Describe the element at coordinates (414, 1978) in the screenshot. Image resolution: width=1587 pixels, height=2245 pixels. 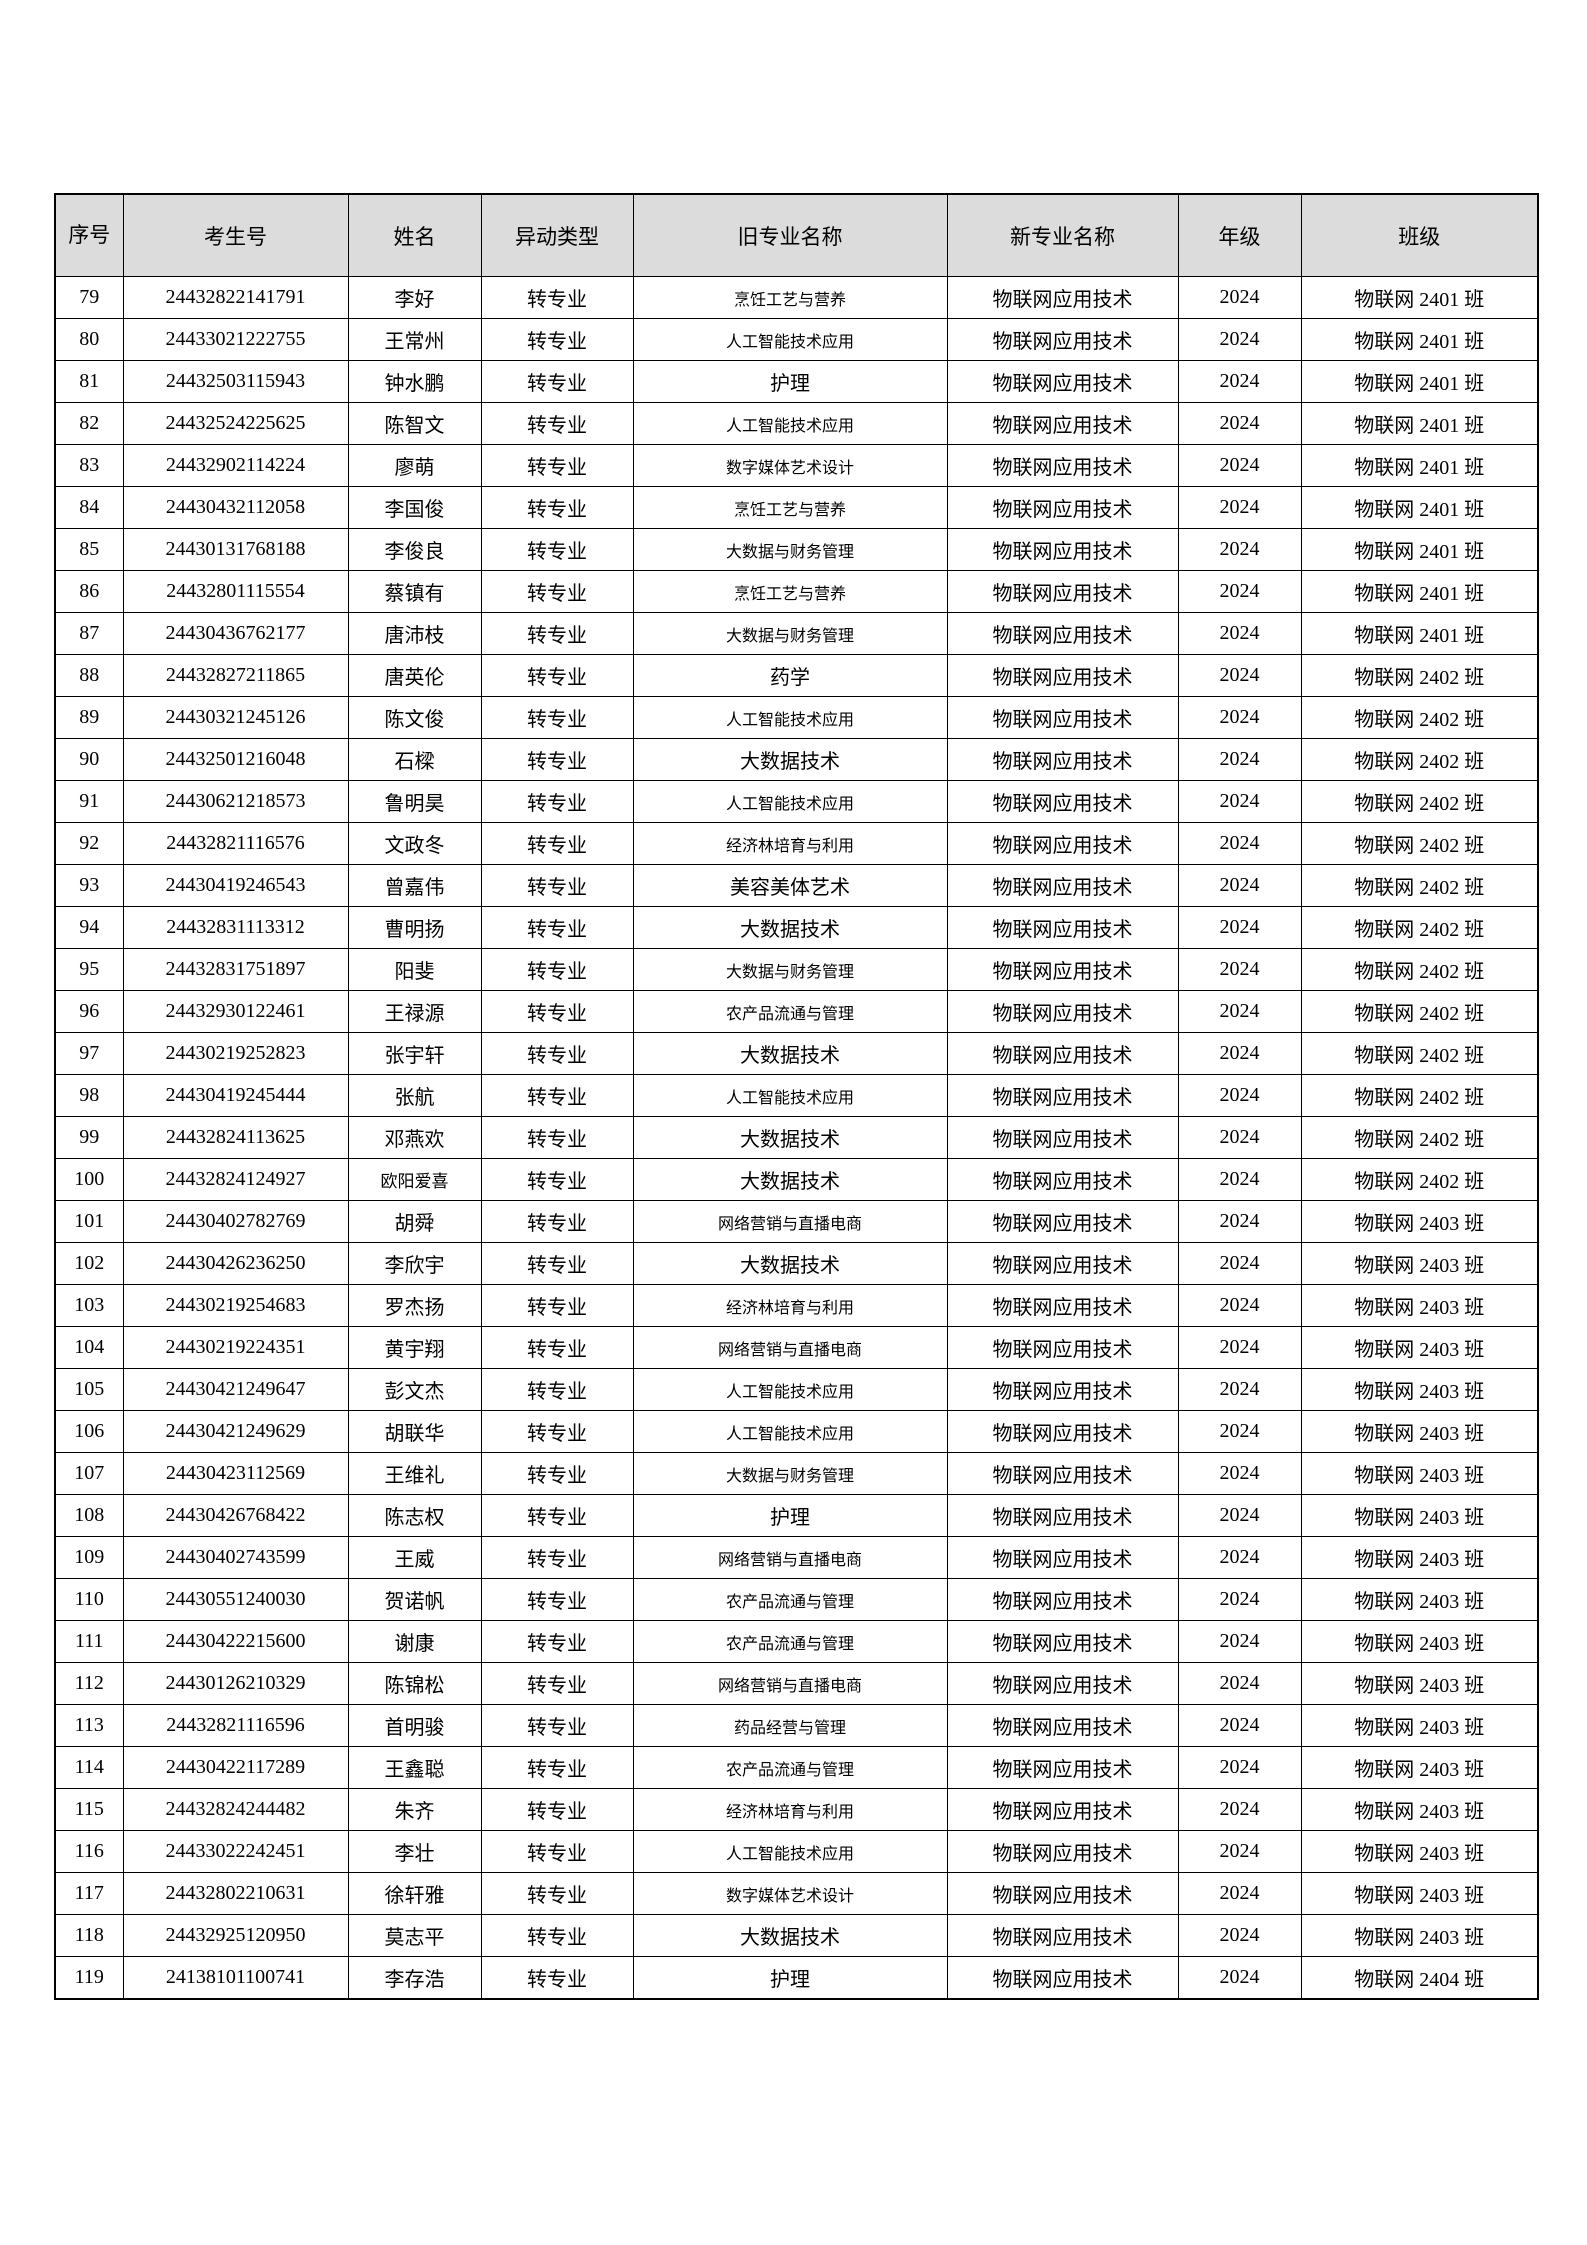
I see `cell-name: 李存浩` at that location.